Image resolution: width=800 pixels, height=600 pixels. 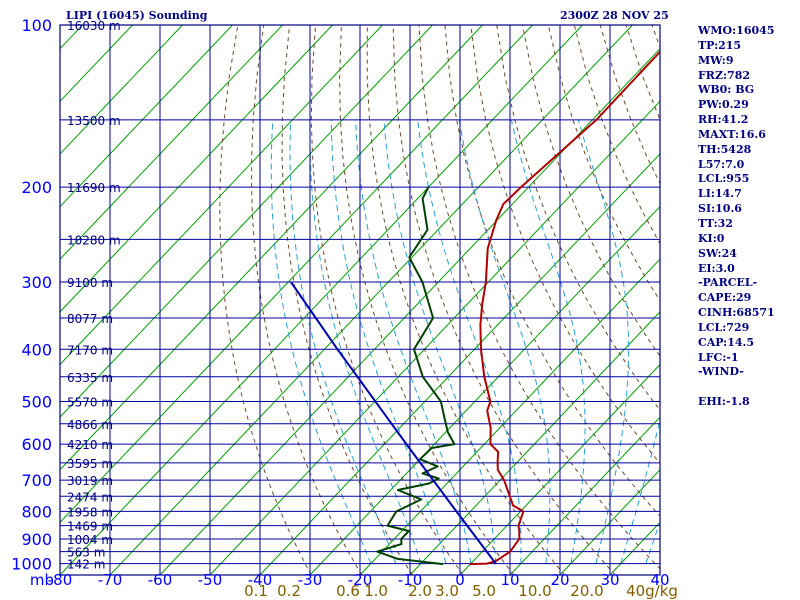 What do you see at coordinates (509, 580) in the screenshot?
I see `temperature-tick-label: 10` at bounding box center [509, 580].